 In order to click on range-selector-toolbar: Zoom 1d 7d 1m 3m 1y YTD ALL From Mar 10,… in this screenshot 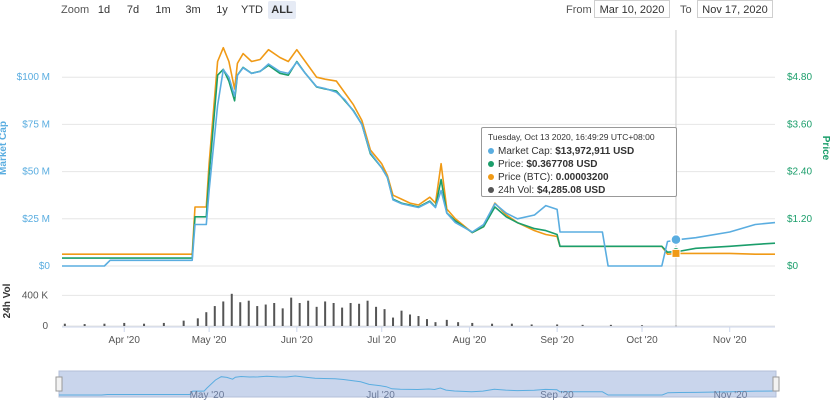, I will do `click(415, 11)`.